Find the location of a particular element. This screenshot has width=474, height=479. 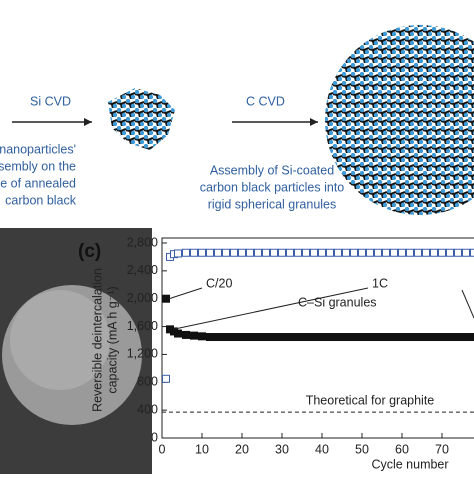

y-tick-label: 800 is located at coordinates (147, 382).